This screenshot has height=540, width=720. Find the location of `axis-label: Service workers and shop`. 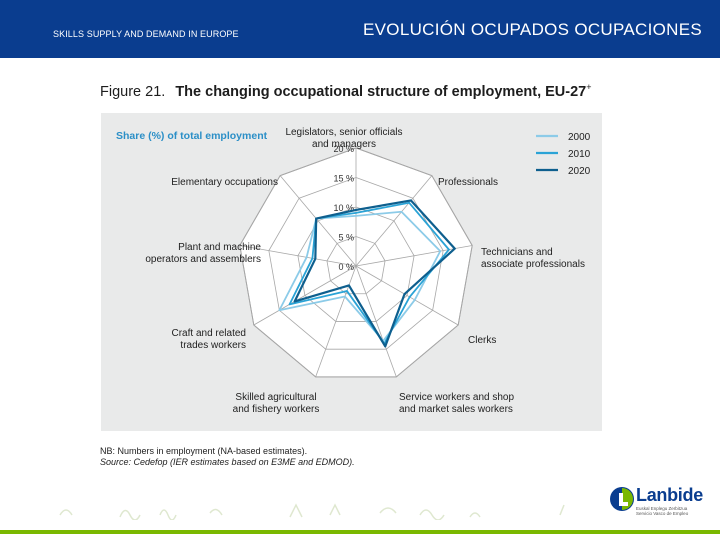

axis-label: Service workers and shop is located at coordinates (456, 397).